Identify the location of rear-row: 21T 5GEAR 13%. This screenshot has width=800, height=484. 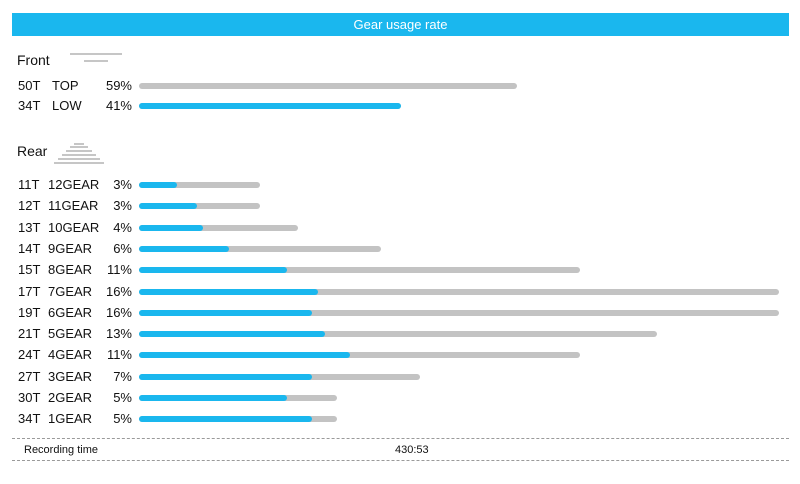
(400, 334).